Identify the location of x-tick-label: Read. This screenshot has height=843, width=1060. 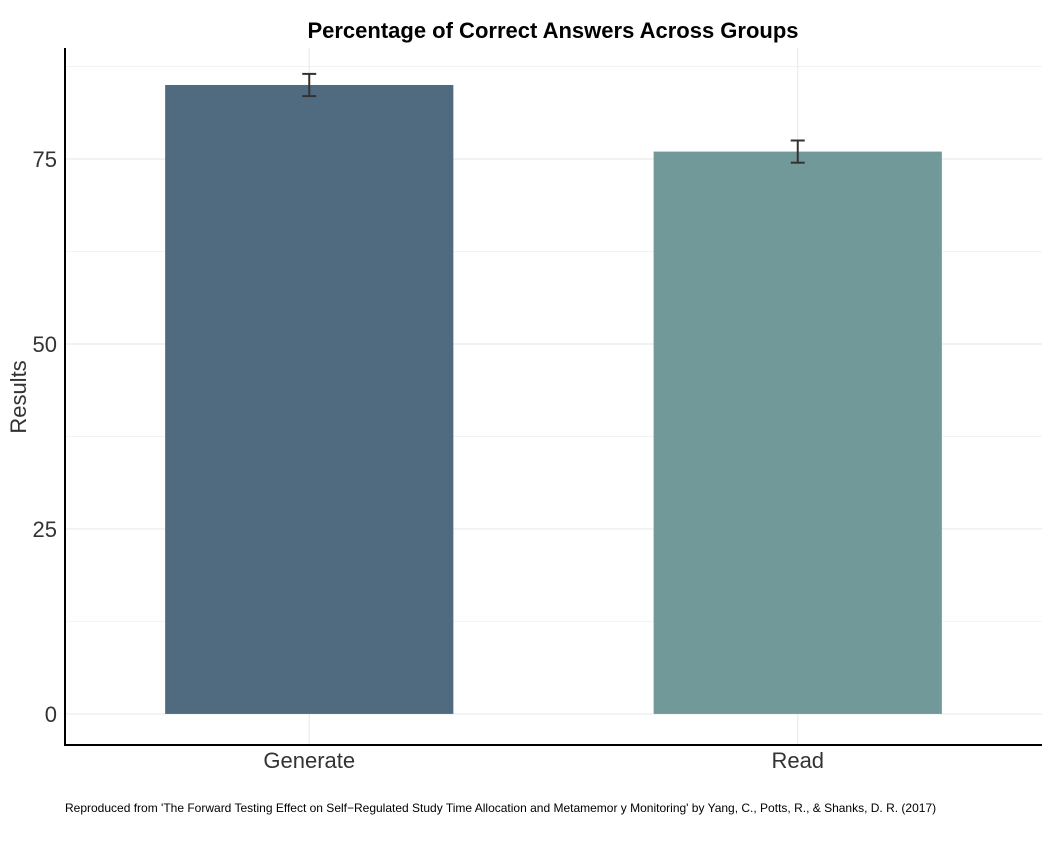
(797, 760).